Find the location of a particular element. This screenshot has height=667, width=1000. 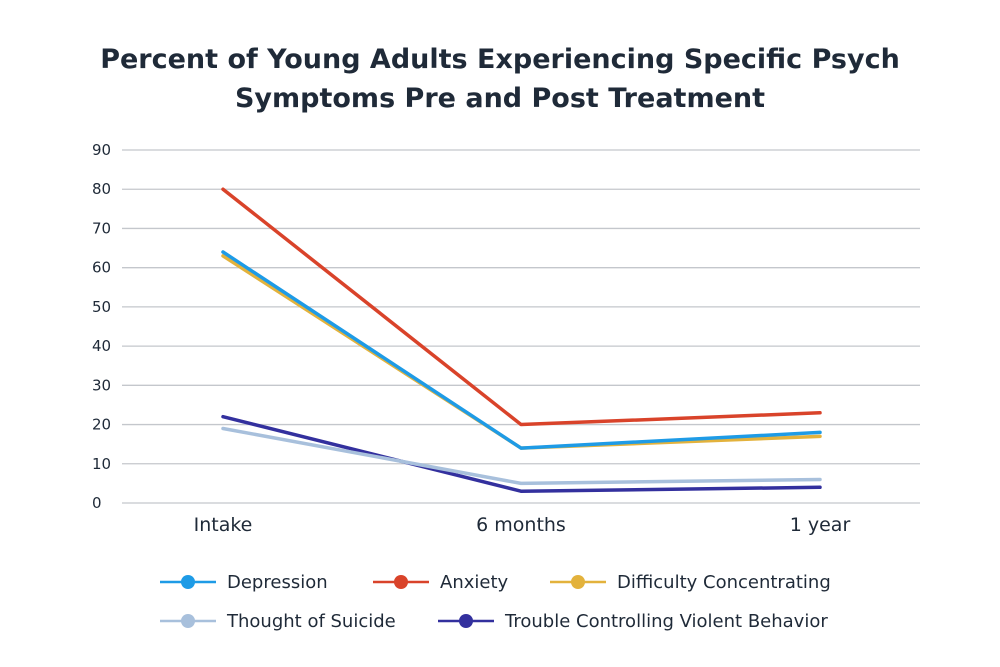

data-point-depression-intake is located at coordinates (223, 252).